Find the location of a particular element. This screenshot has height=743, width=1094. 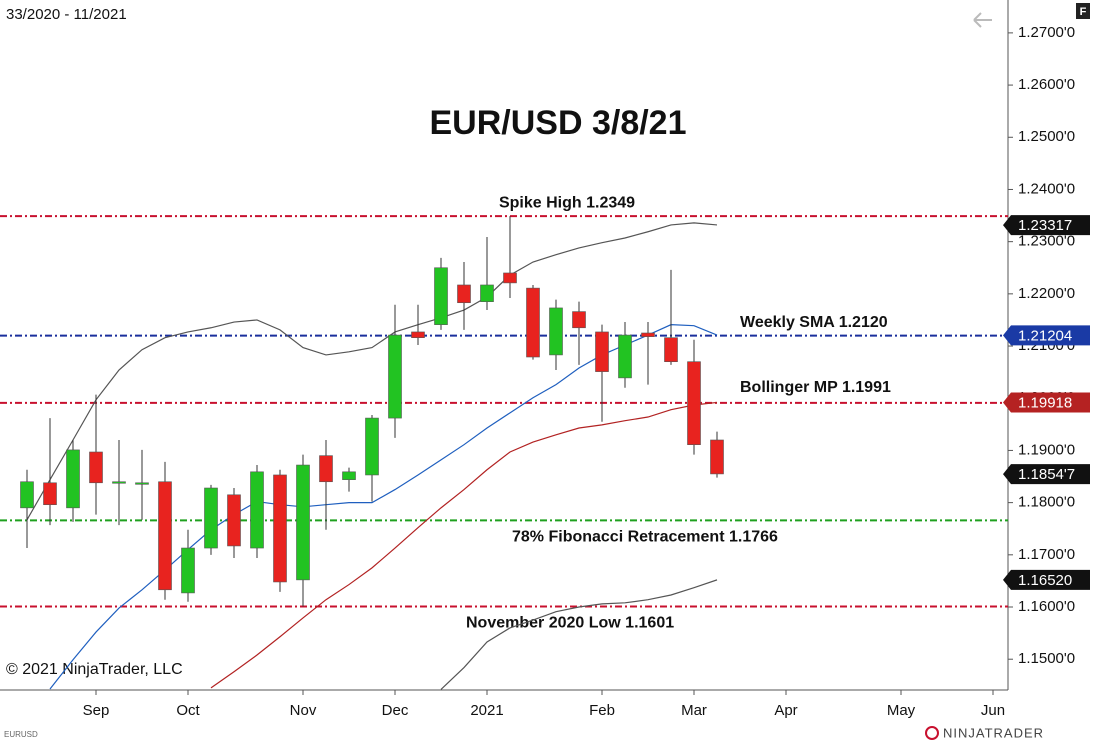

price-tag-label: 1.23317 is located at coordinates (1045, 225).